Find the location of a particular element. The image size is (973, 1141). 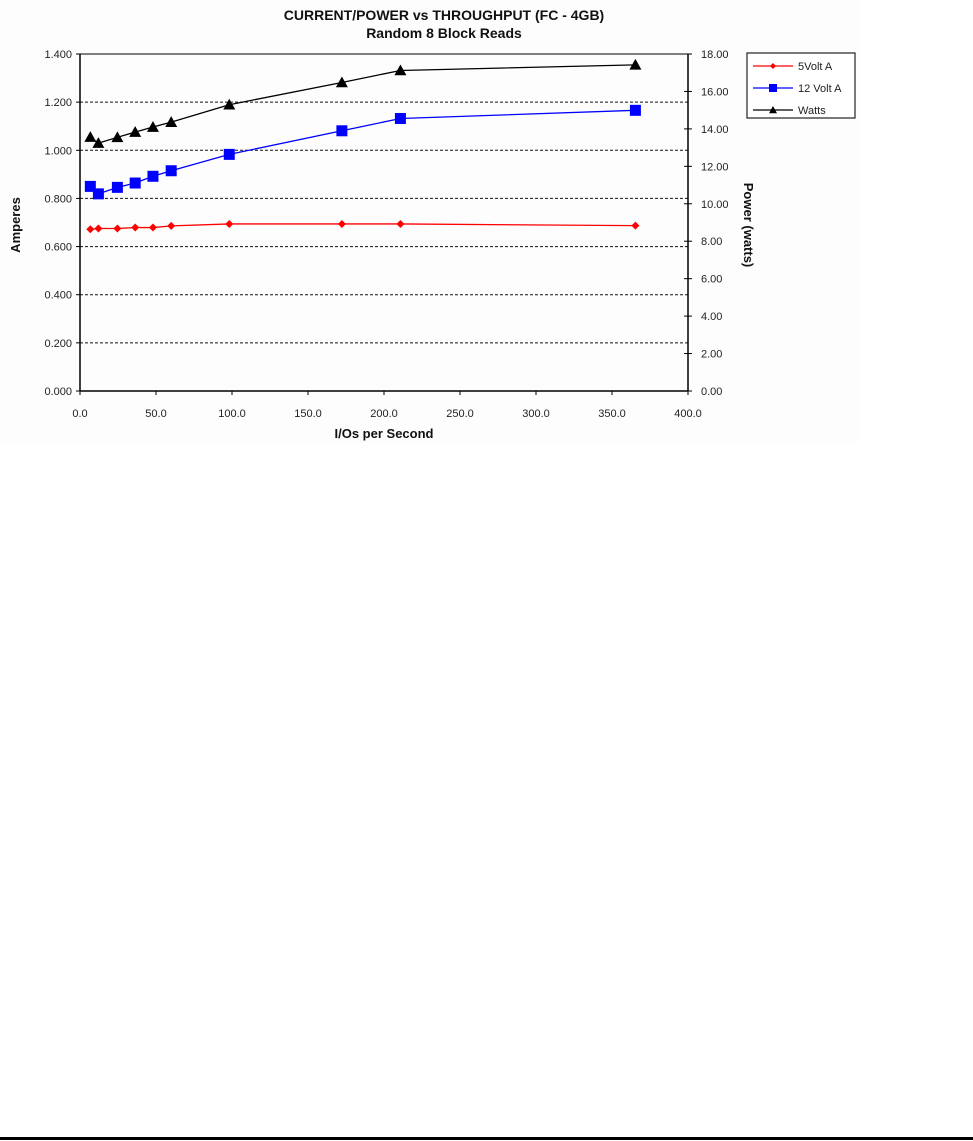

y2-tick-label: 6.00 is located at coordinates (711, 280).